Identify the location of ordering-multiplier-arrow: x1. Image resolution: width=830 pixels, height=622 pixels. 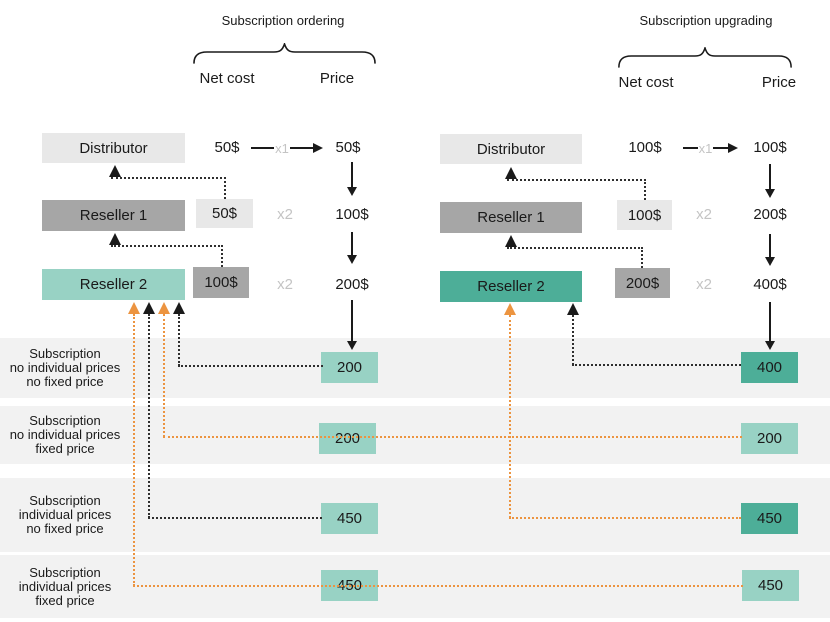
(287, 148).